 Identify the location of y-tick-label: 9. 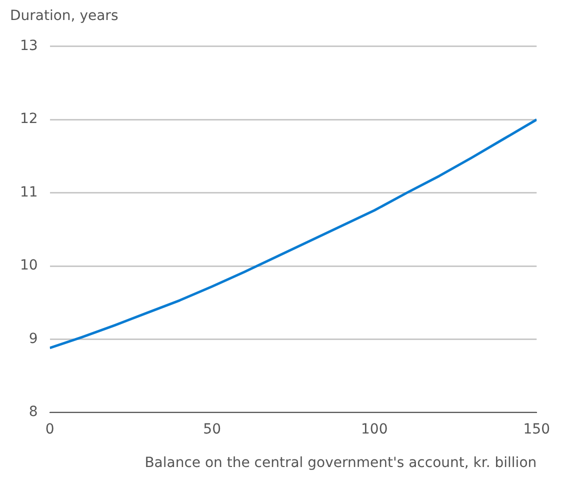
(33, 338).